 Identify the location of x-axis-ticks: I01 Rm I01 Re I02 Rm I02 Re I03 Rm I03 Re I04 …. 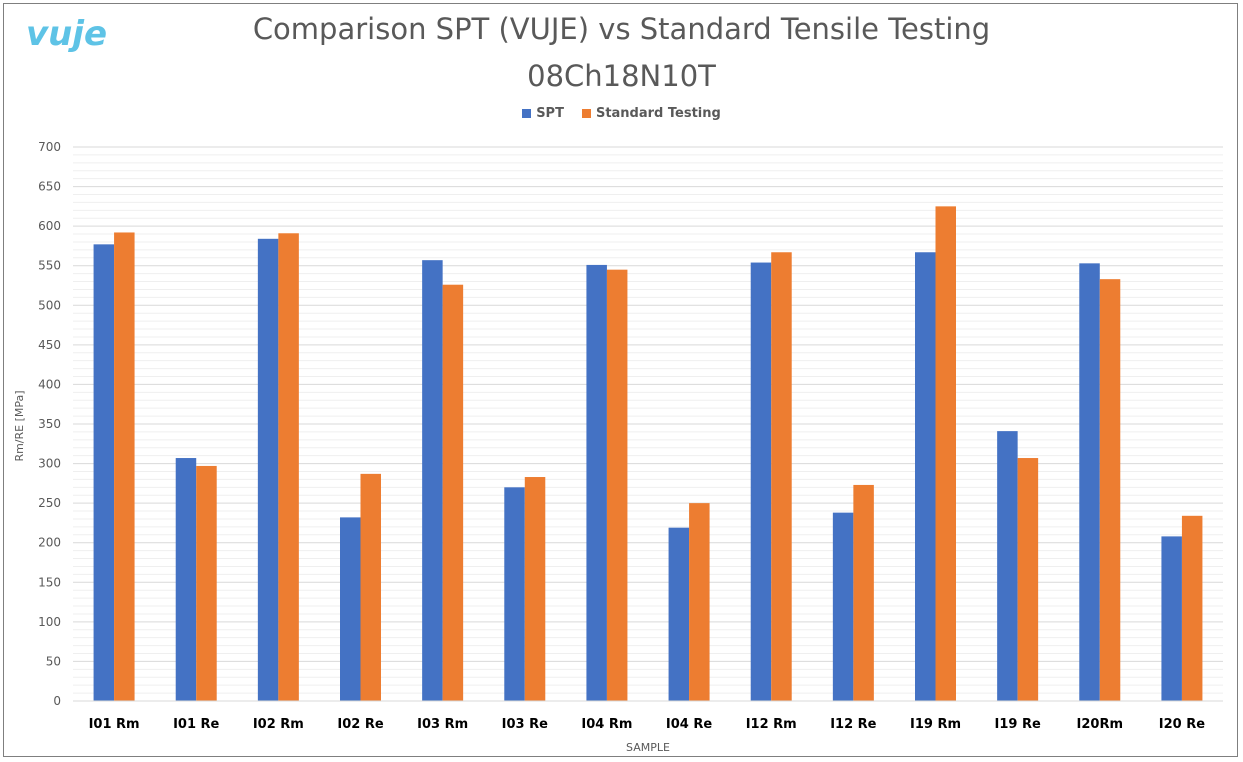
(647, 724).